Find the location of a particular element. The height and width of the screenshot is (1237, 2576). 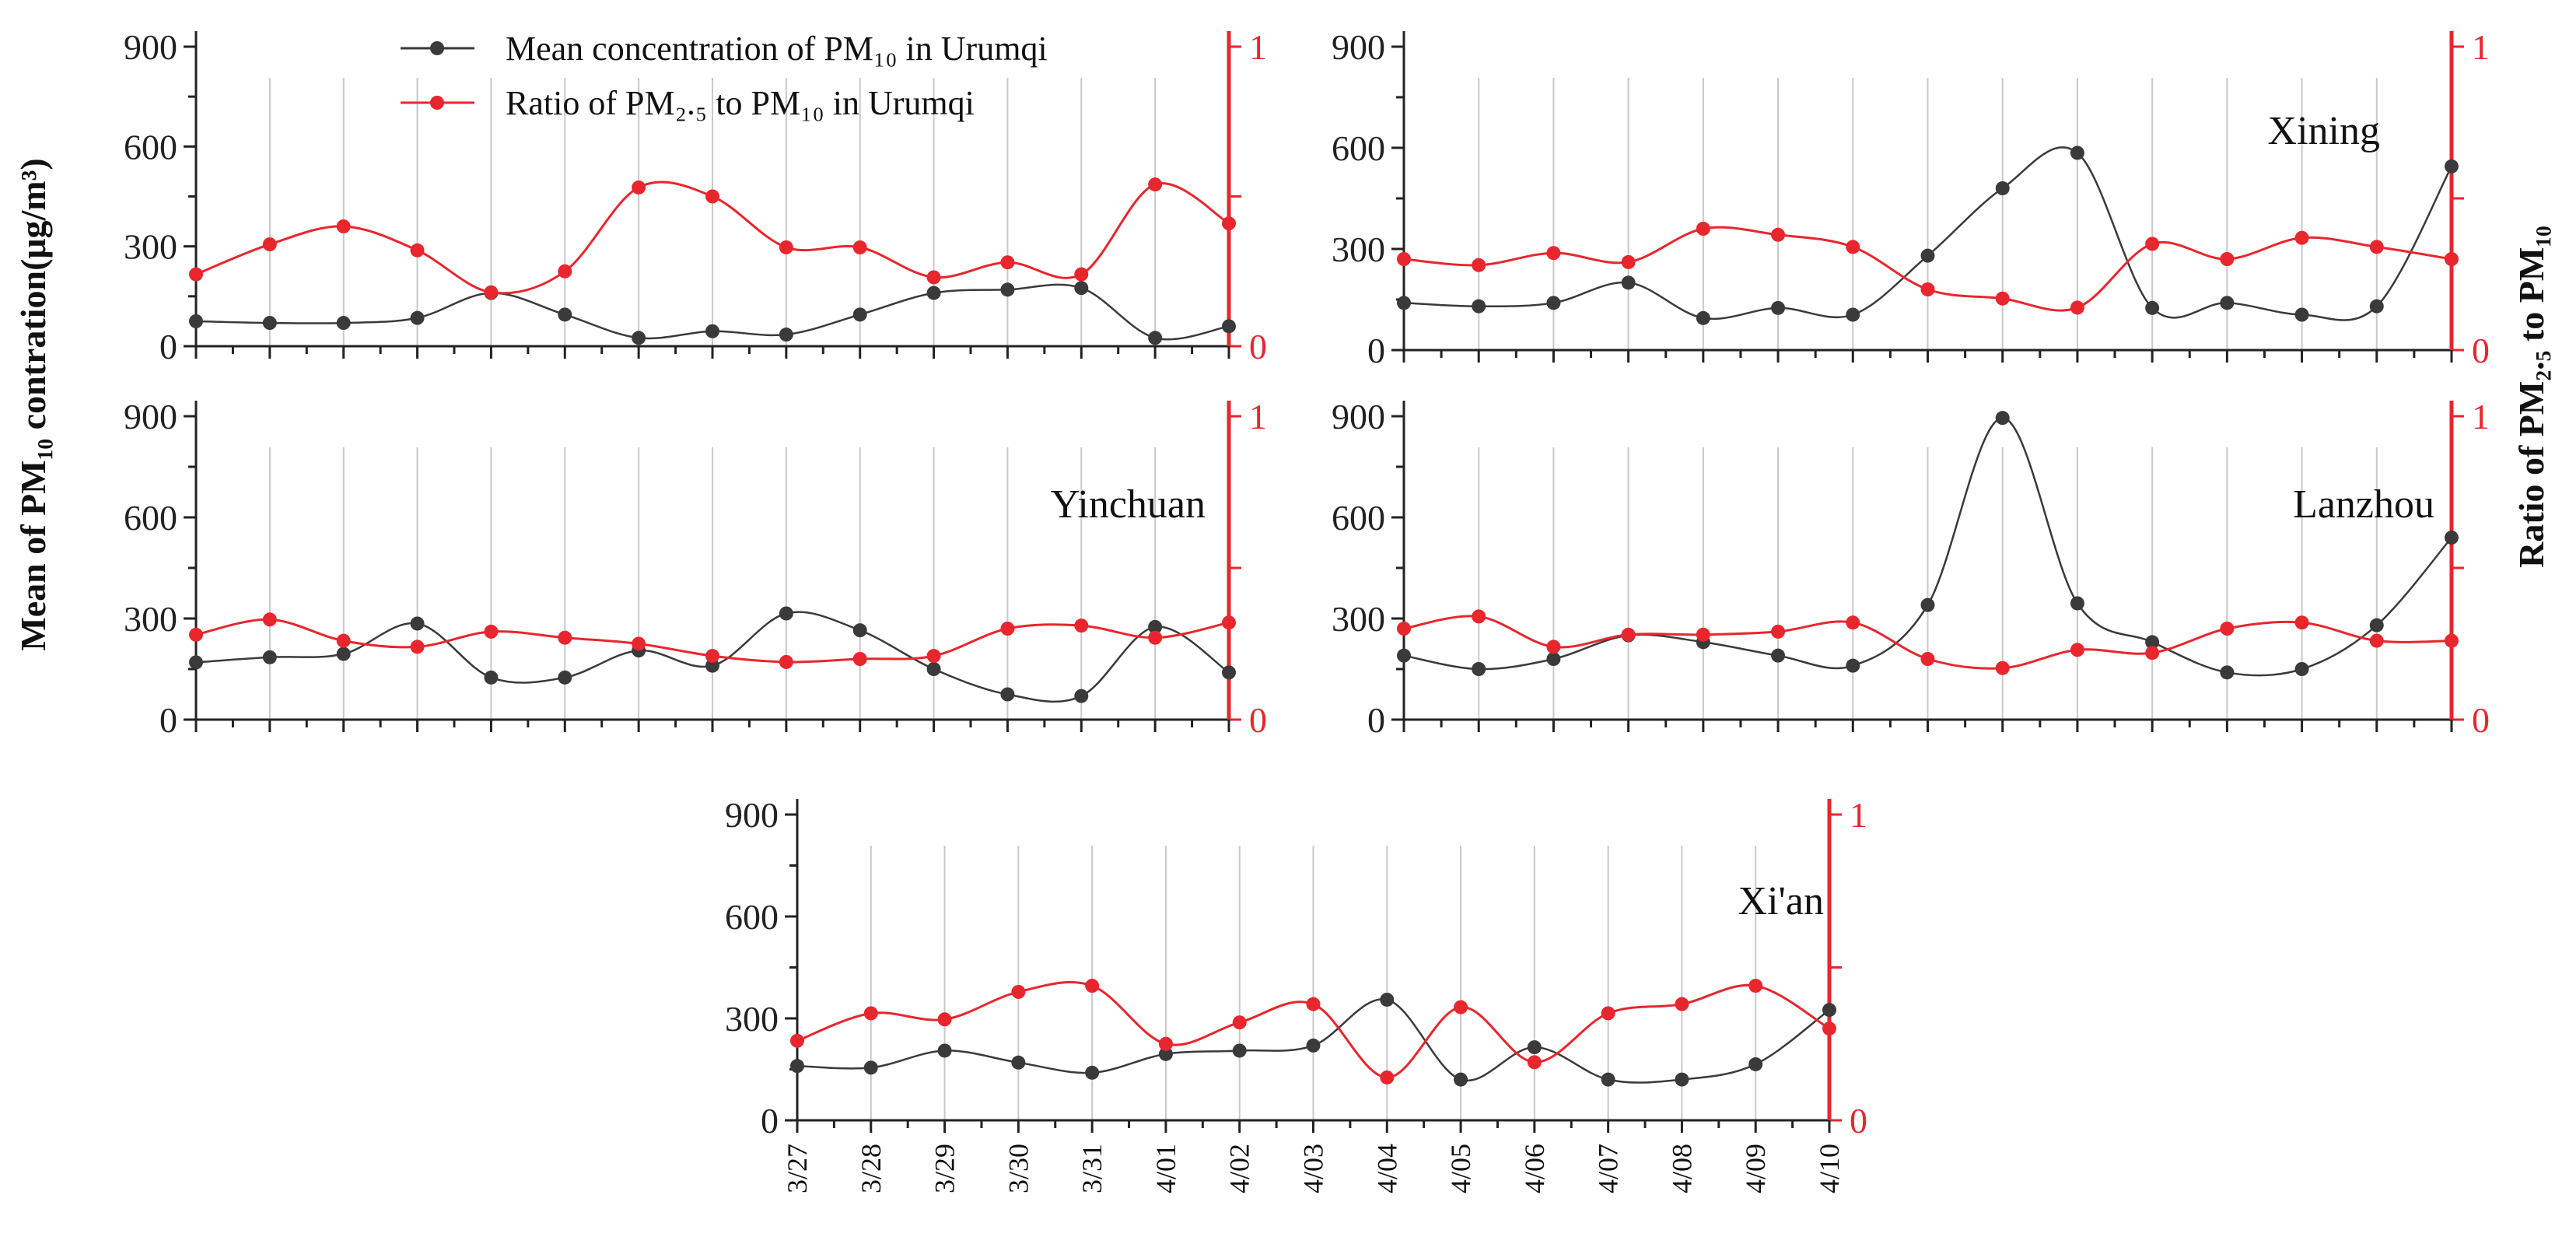

y-tick-label-right-yinchuan: 1 is located at coordinates (1258, 416).